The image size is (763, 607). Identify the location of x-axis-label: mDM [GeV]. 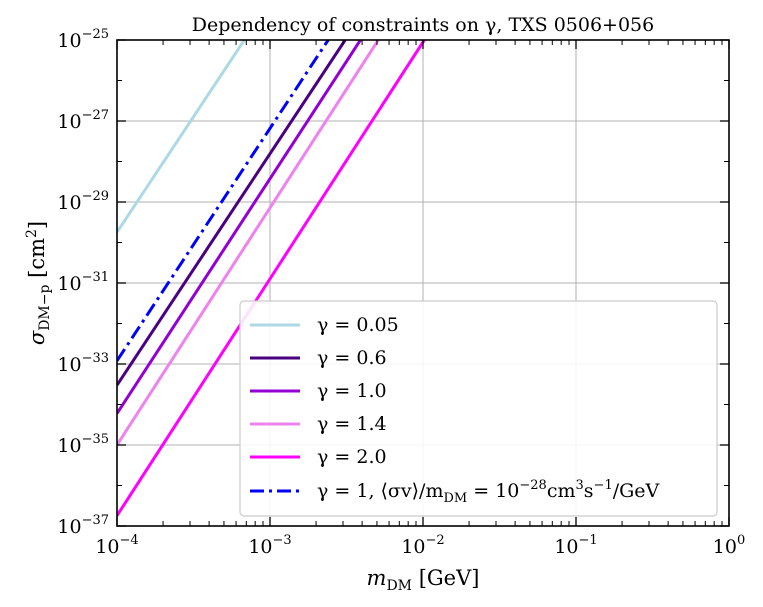
(423, 580).